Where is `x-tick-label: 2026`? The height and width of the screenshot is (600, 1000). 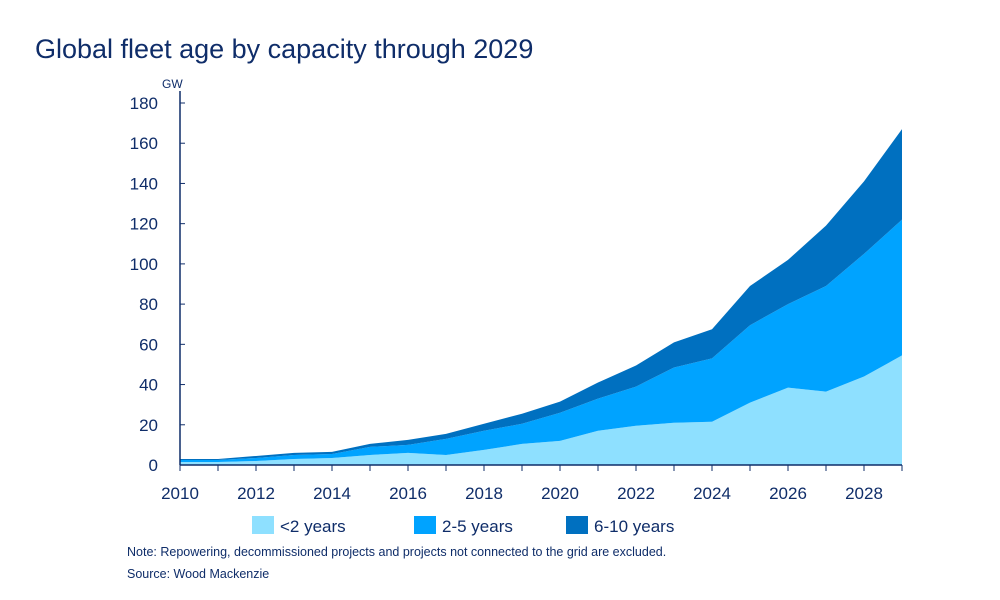
x-tick-label: 2026 is located at coordinates (788, 493).